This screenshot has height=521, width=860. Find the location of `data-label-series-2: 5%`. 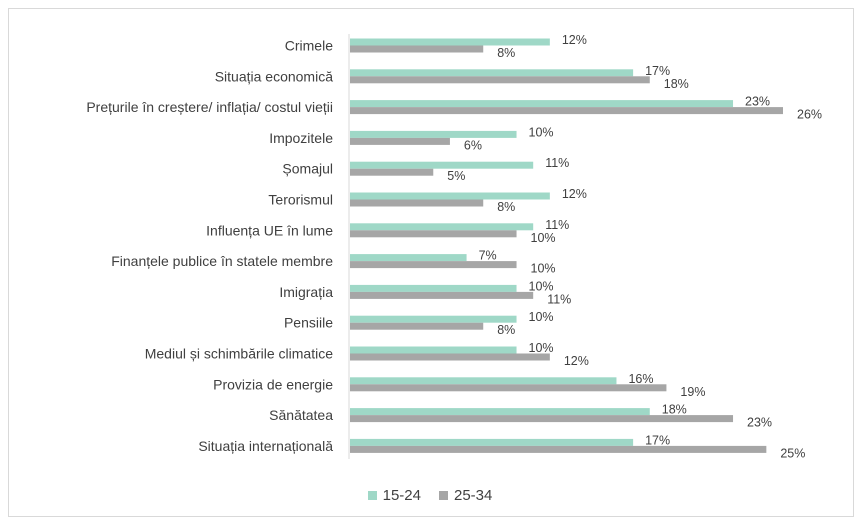

data-label-series-2: 5% is located at coordinates (456, 176).